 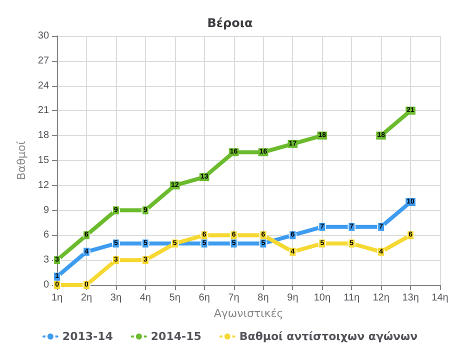 What do you see at coordinates (176, 336) in the screenshot?
I see `legend-label: 2014-15` at bounding box center [176, 336].